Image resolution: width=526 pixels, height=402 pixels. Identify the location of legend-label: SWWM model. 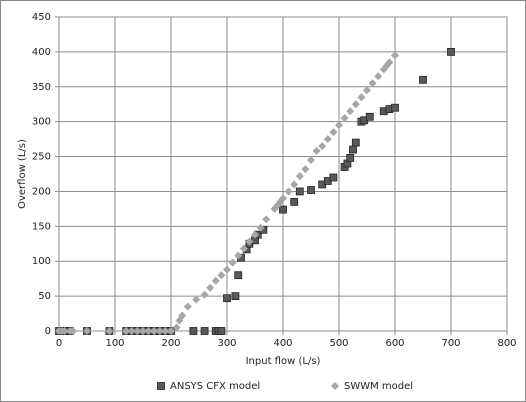
(378, 386).